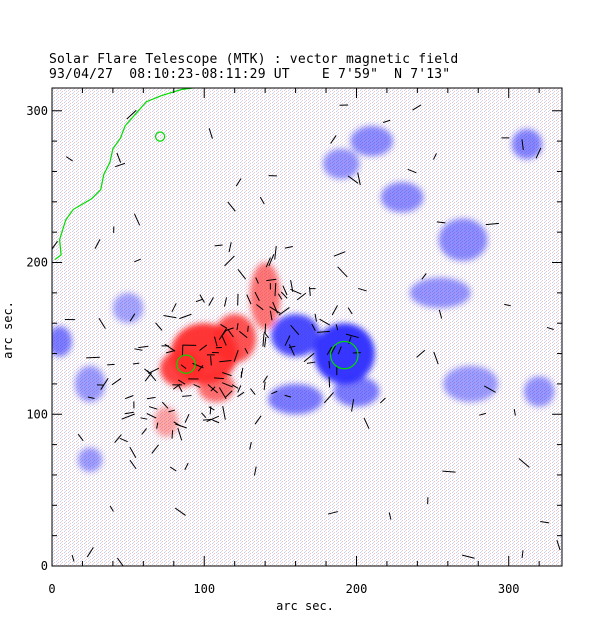 The width and height of the screenshot is (612, 617). Describe the element at coordinates (44, 566) in the screenshot. I see `y-tick-label: 0` at that location.